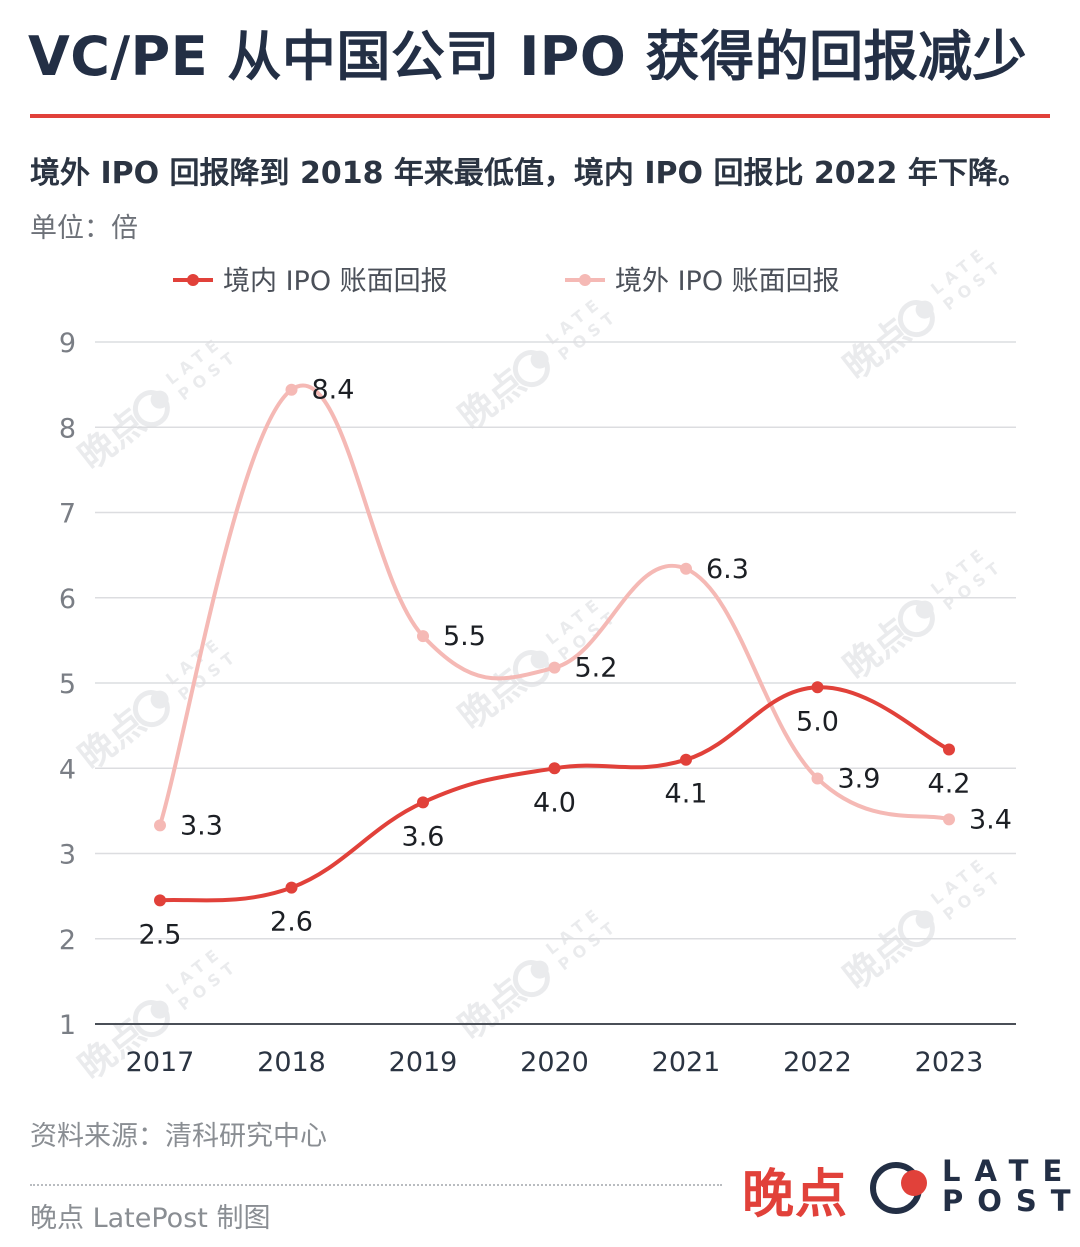  I want to click on legend: 境内 IPO 账面回报 境外 IPO 账面回报, so click(506, 281).